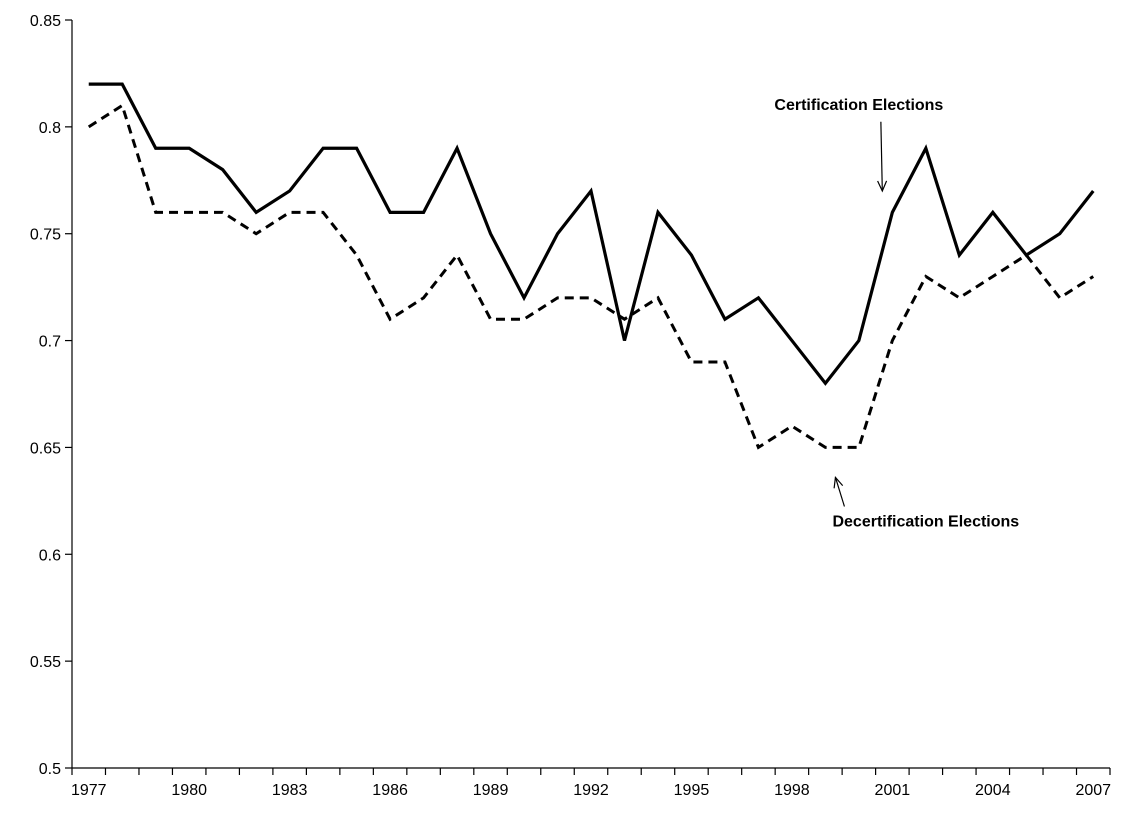 This screenshot has width=1125, height=813. Describe the element at coordinates (591, 790) in the screenshot. I see `x-tick-label: 1992` at that location.